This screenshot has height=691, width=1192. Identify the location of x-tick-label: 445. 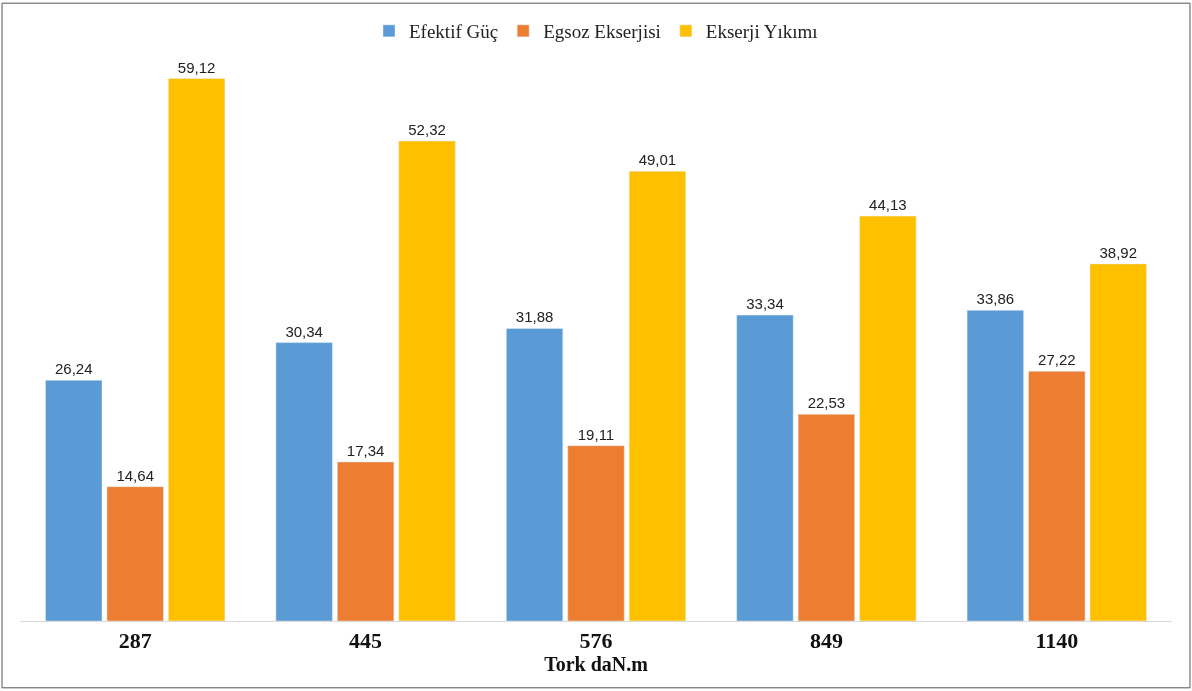
(366, 641).